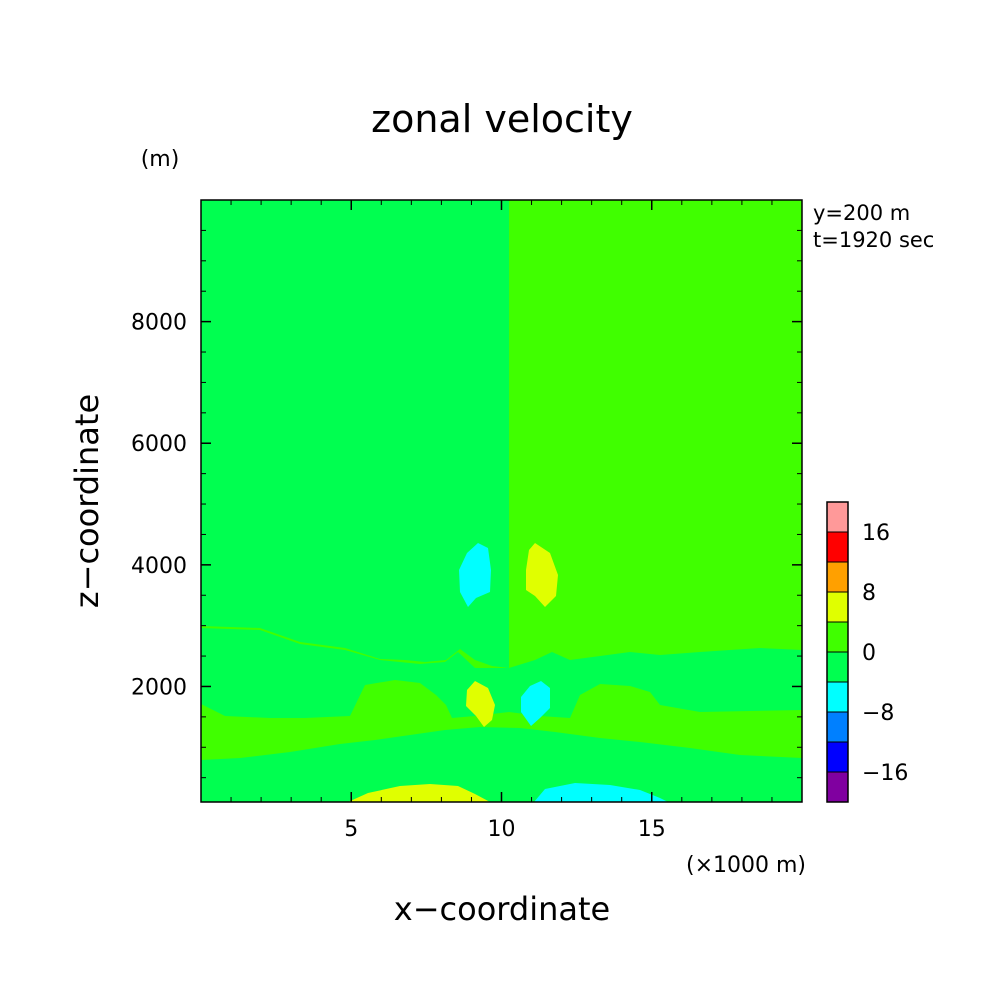 The height and width of the screenshot is (1004, 1004). What do you see at coordinates (861, 213) in the screenshot?
I see `annotation-text: y=200 m` at bounding box center [861, 213].